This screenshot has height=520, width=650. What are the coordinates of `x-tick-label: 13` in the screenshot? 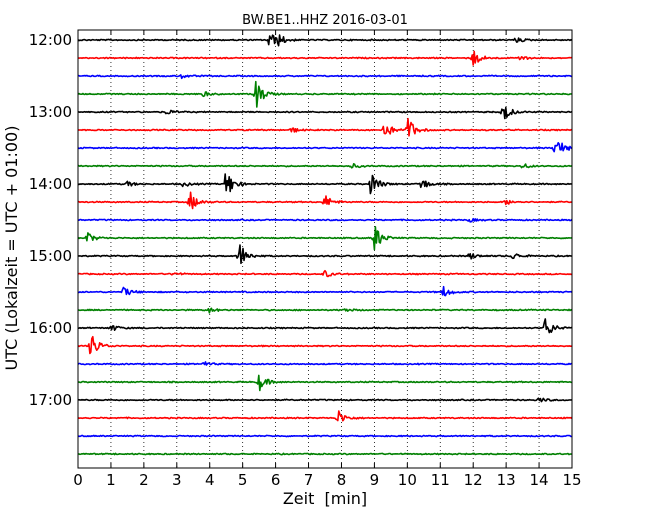 It's located at (506, 480).